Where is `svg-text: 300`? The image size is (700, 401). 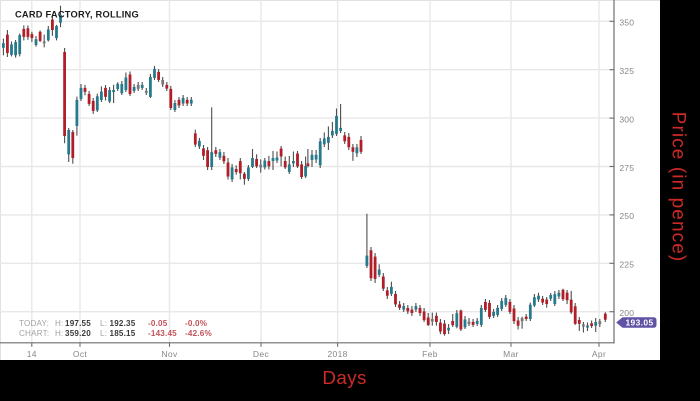 svg-text: 300 is located at coordinates (626, 119).